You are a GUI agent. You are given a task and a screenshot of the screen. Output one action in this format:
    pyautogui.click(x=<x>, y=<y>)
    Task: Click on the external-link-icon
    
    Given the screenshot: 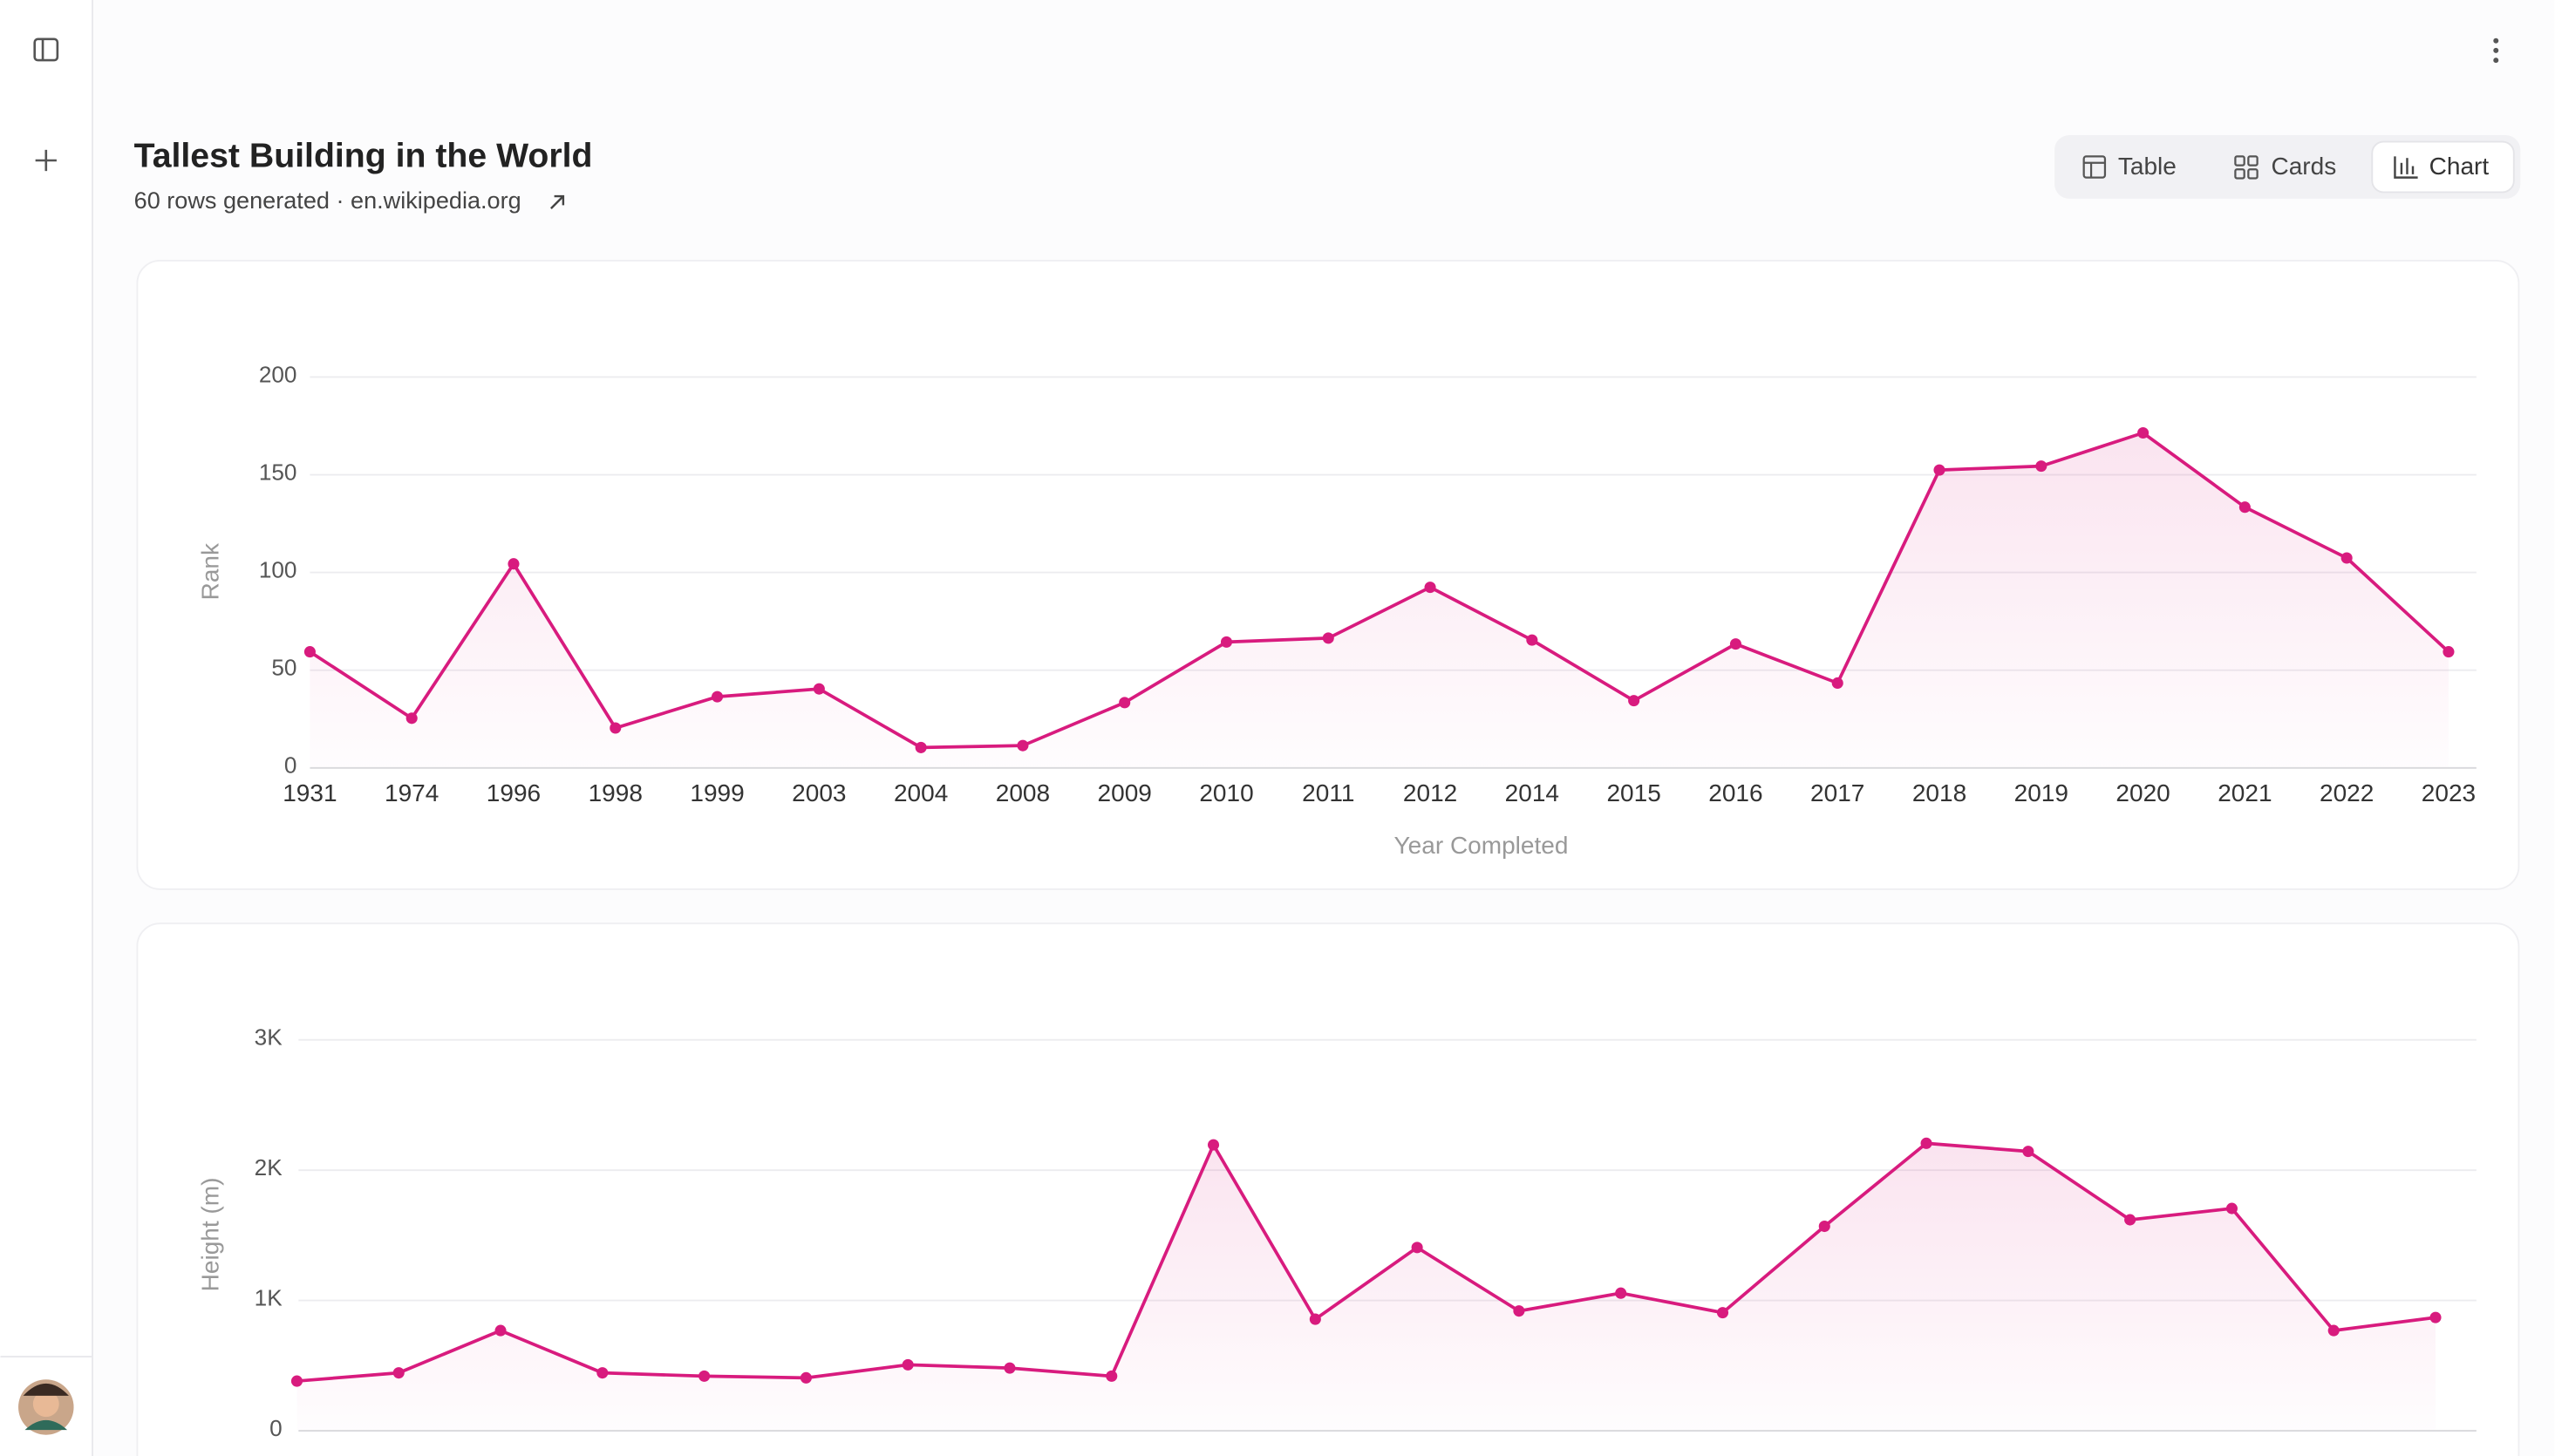 What is the action you would take?
    pyautogui.click(x=557, y=201)
    